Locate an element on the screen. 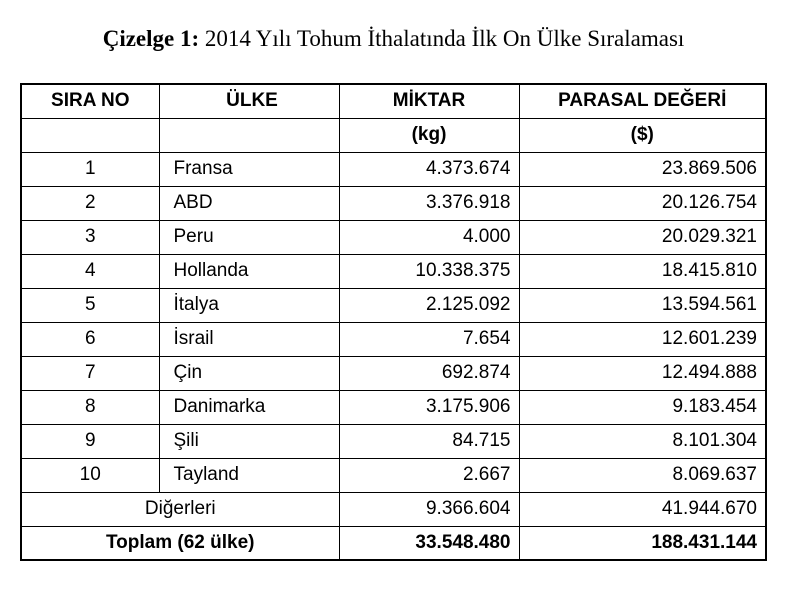 This screenshot has width=787, height=615. cell: ABD is located at coordinates (249, 203).